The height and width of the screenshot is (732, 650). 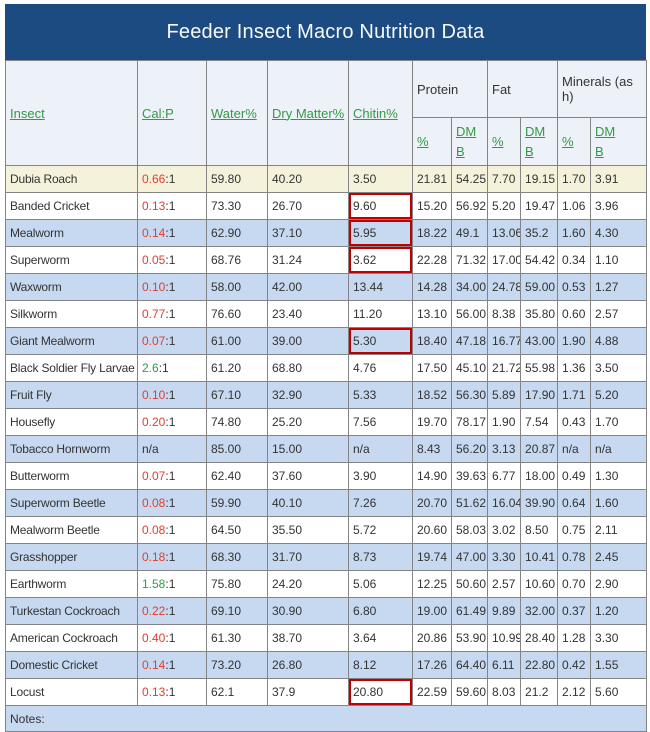 What do you see at coordinates (619, 368) in the screenshot?
I see `cell-minerals-dmb: 3.50` at bounding box center [619, 368].